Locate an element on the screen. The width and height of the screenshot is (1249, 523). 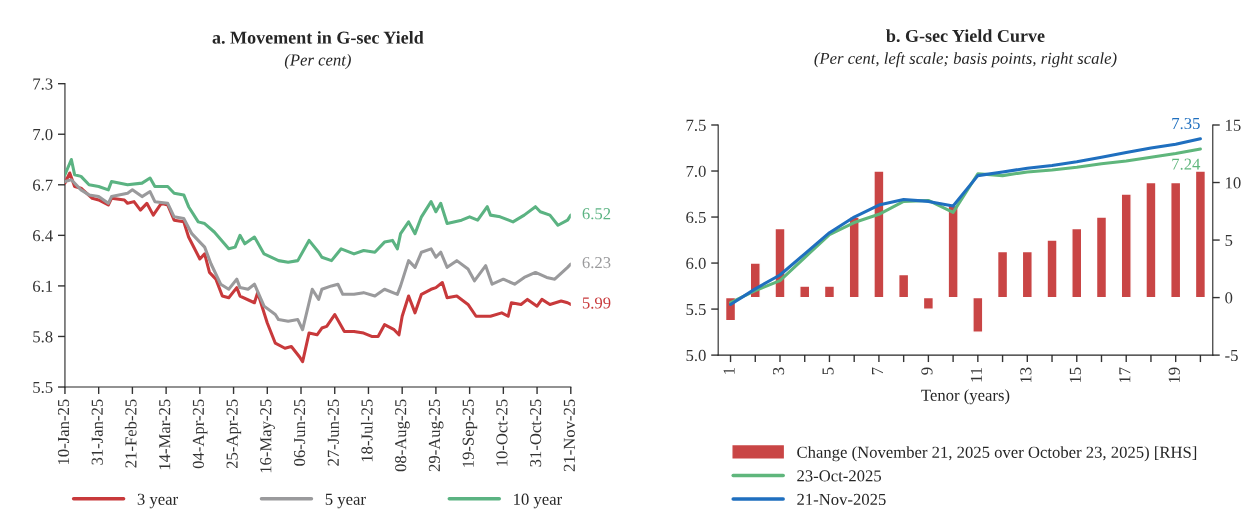
data-label: 6.23 is located at coordinates (596, 262).